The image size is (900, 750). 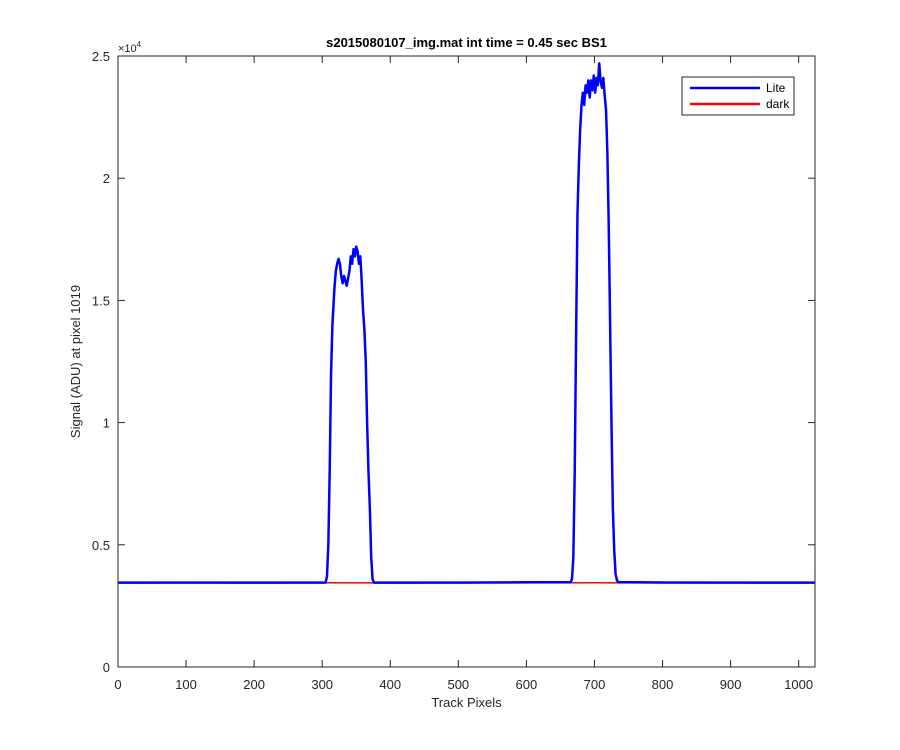 I want to click on x-tick-label: 500, so click(x=458, y=684).